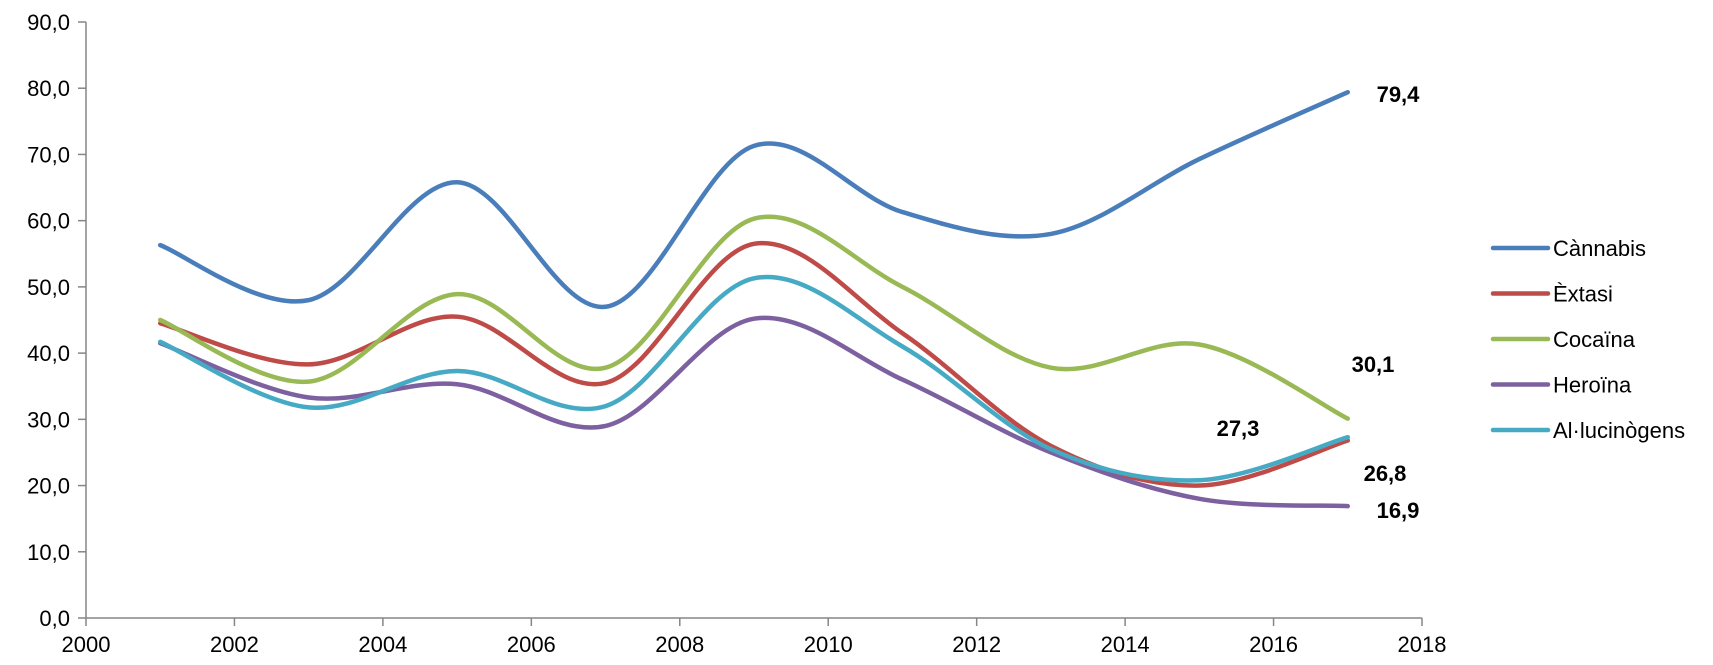  Describe the element at coordinates (828, 644) in the screenshot. I see `x-tick-label: 2010` at that location.